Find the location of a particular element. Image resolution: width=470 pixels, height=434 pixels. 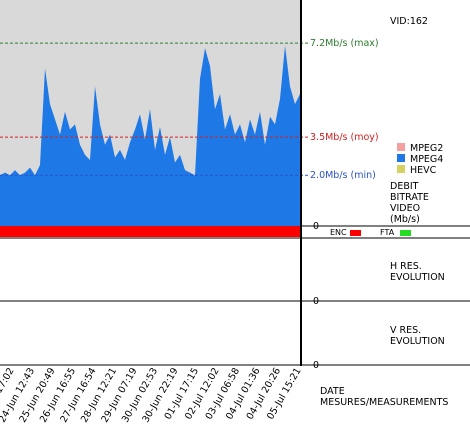

y-title: VIDEO is located at coordinates (405, 208).